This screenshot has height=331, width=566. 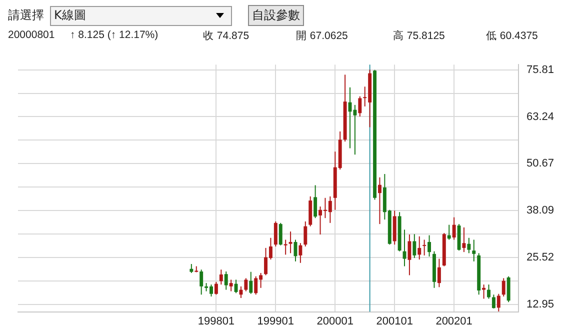 I want to click on y-tick-label: 25.52, so click(x=540, y=258).